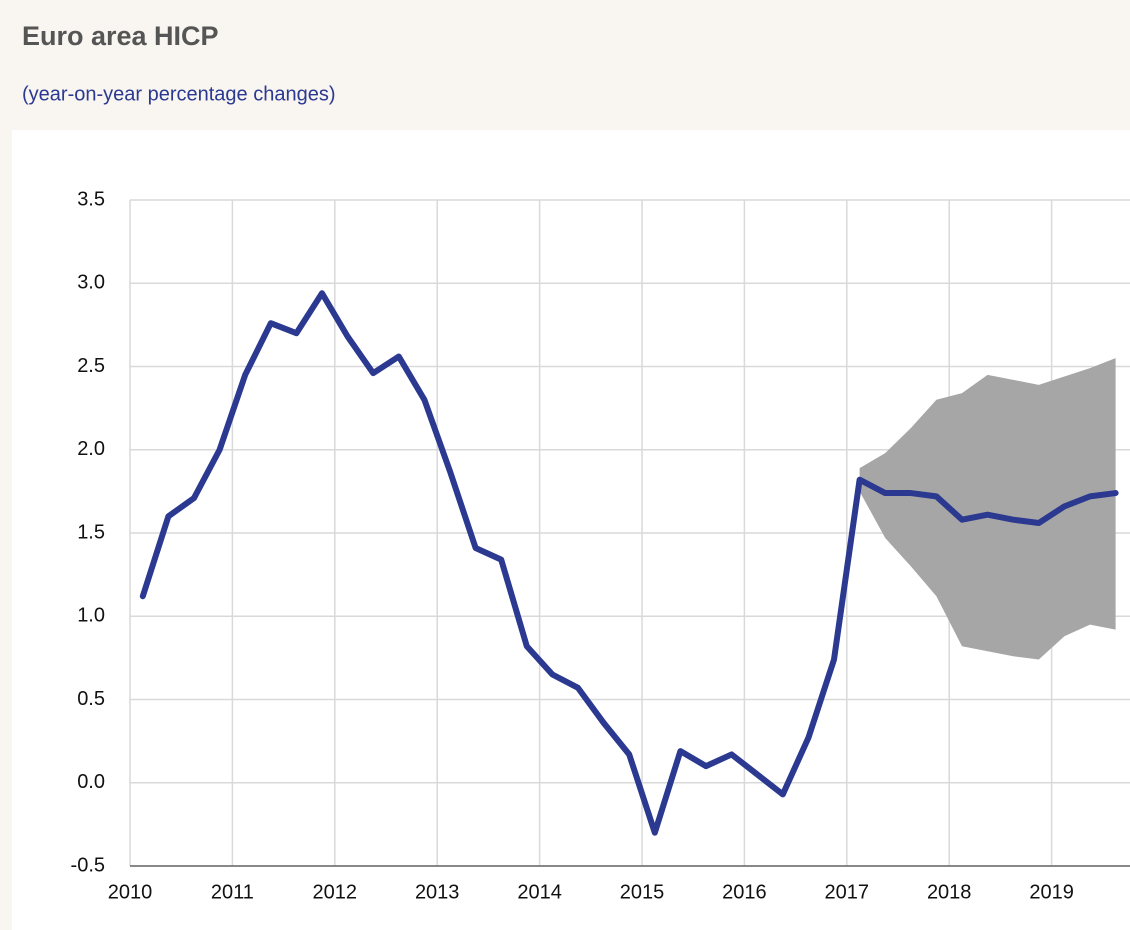  Describe the element at coordinates (91, 782) in the screenshot. I see `y-tick-label: 0.0` at that location.